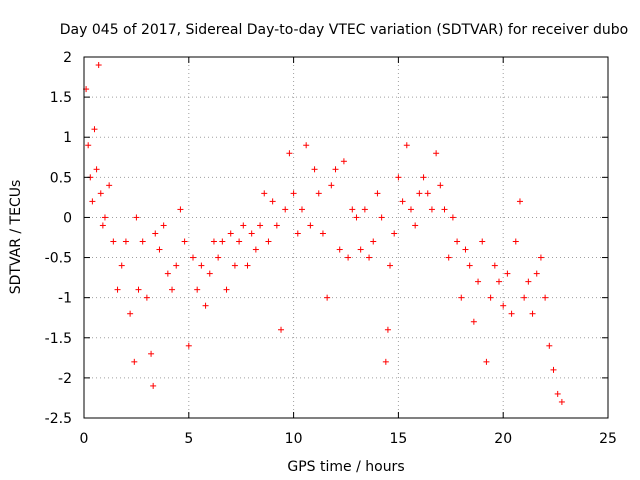  I want to click on x-tick-label: 0, so click(84, 439).